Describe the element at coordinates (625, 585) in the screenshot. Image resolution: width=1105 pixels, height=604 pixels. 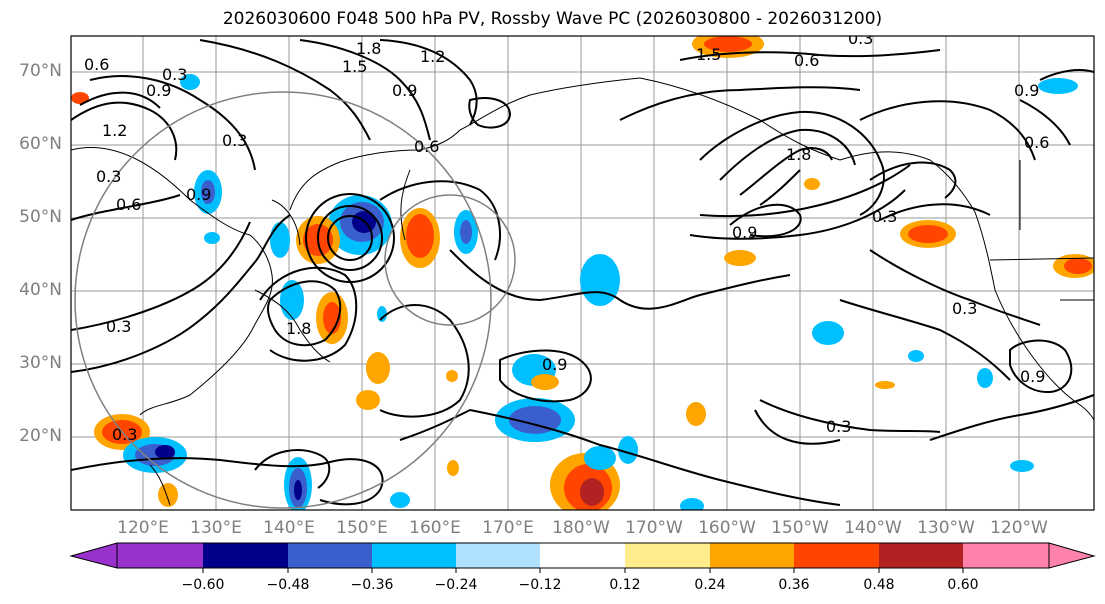
I see `colorbar-tick-label: 0.12` at that location.